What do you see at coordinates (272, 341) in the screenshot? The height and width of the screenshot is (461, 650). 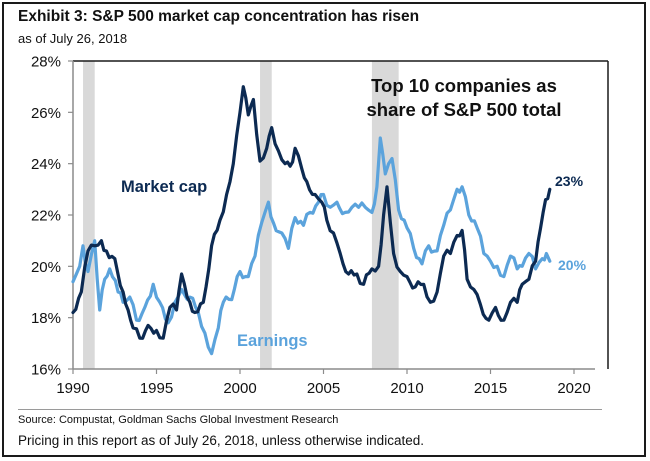 I see `earnings-series-label: Earnings` at bounding box center [272, 341].